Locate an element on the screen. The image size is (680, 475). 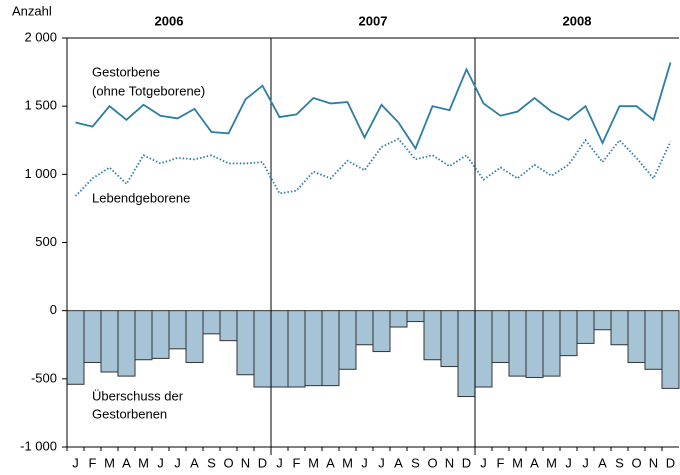
y-tick-label: 0 is located at coordinates (53, 309).